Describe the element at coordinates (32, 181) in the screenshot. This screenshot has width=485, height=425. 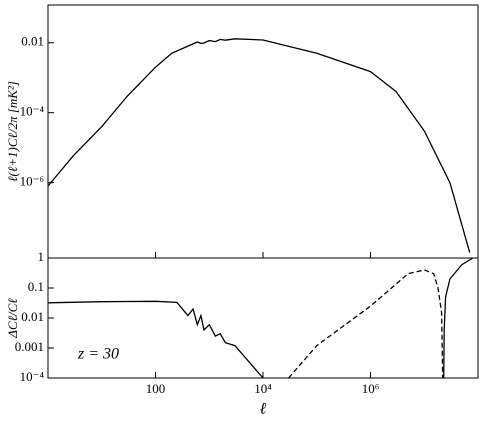
I see `y-tick-label: 10⁻⁶` at that location.